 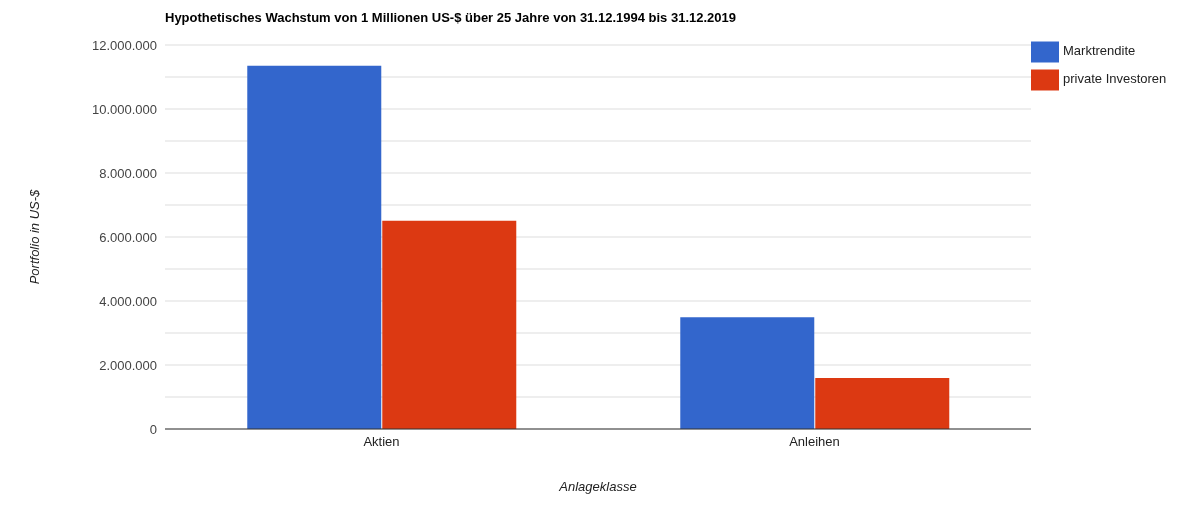 I want to click on y-tick-label: 12.000.000, so click(x=124, y=45).